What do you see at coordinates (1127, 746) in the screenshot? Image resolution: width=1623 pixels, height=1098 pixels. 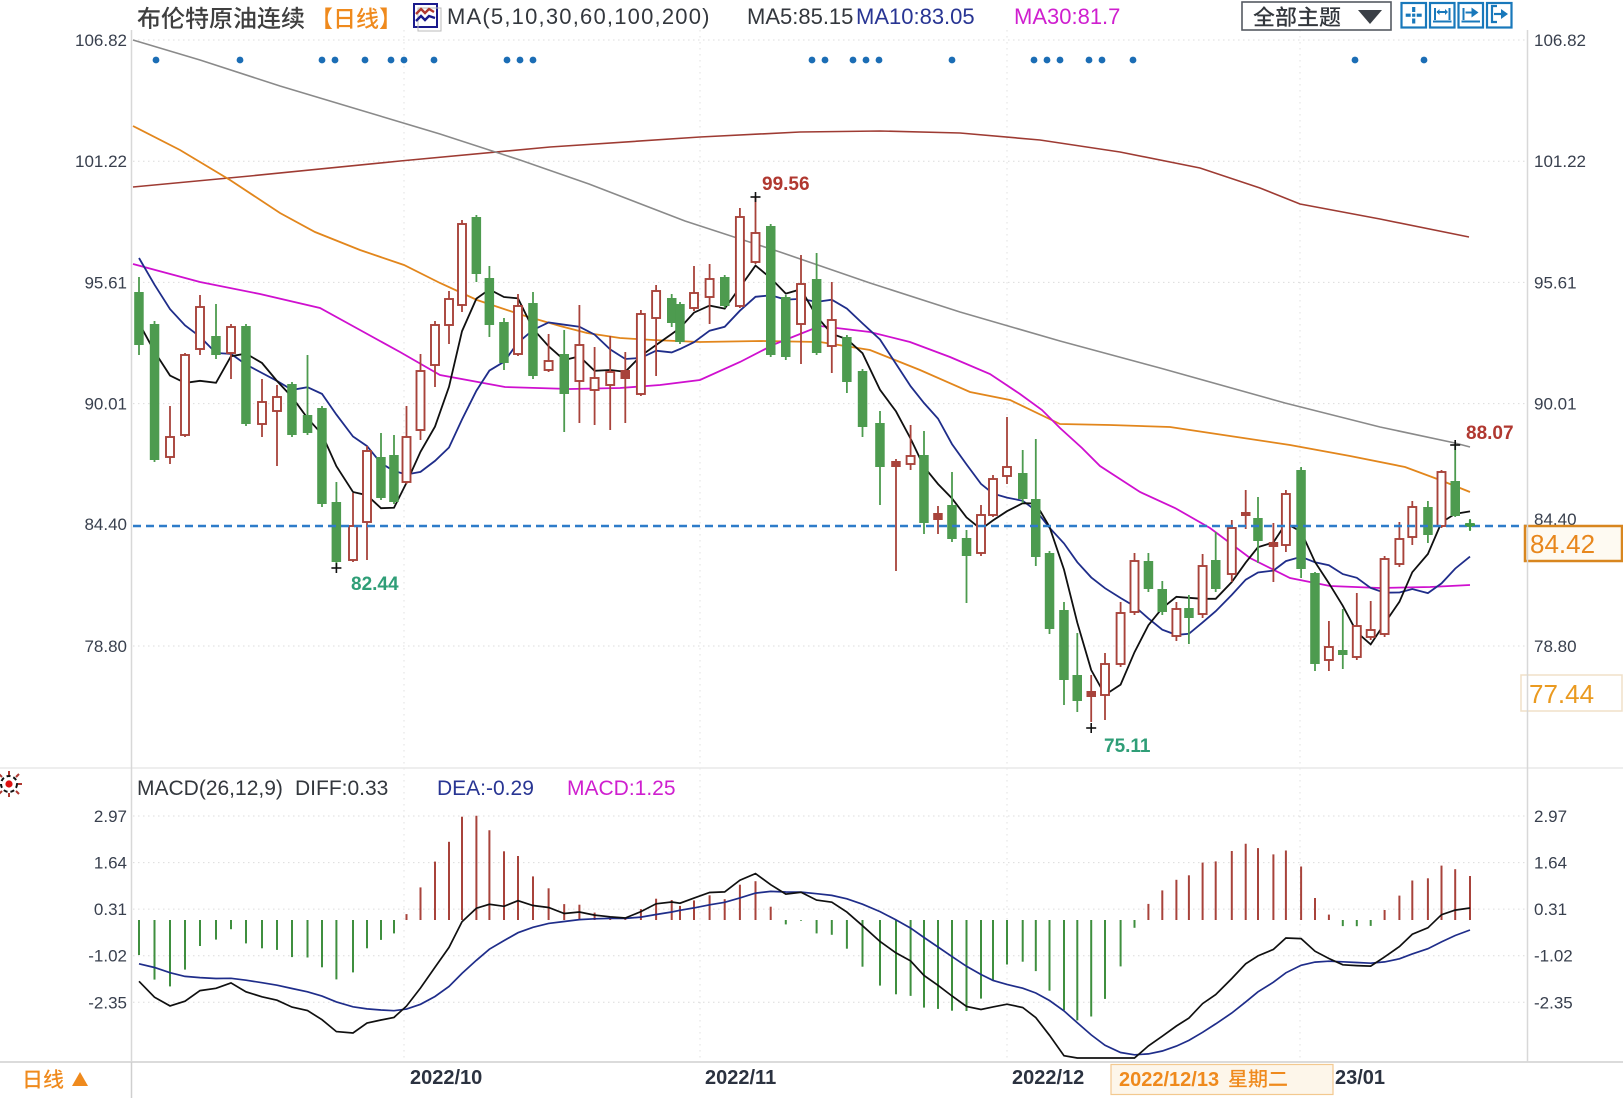 I see `svg-text: 75.11` at bounding box center [1127, 746].